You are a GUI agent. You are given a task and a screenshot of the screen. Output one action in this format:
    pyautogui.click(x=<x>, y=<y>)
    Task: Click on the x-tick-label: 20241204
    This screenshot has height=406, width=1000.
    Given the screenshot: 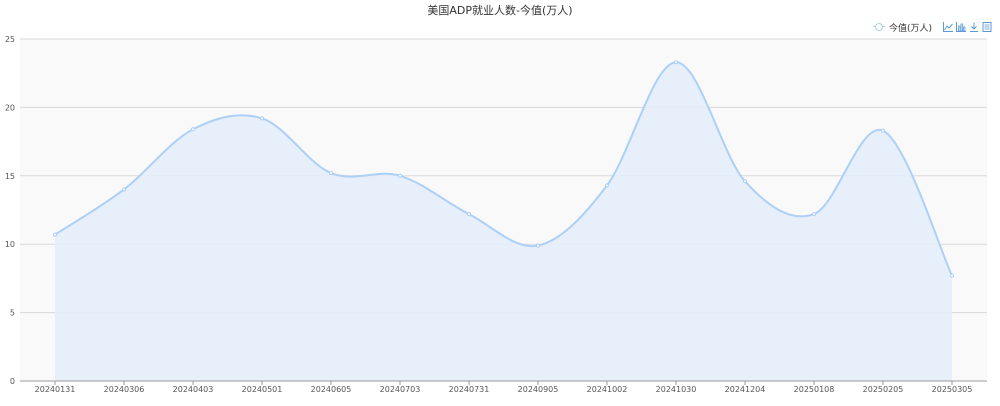 What is the action you would take?
    pyautogui.click(x=745, y=389)
    